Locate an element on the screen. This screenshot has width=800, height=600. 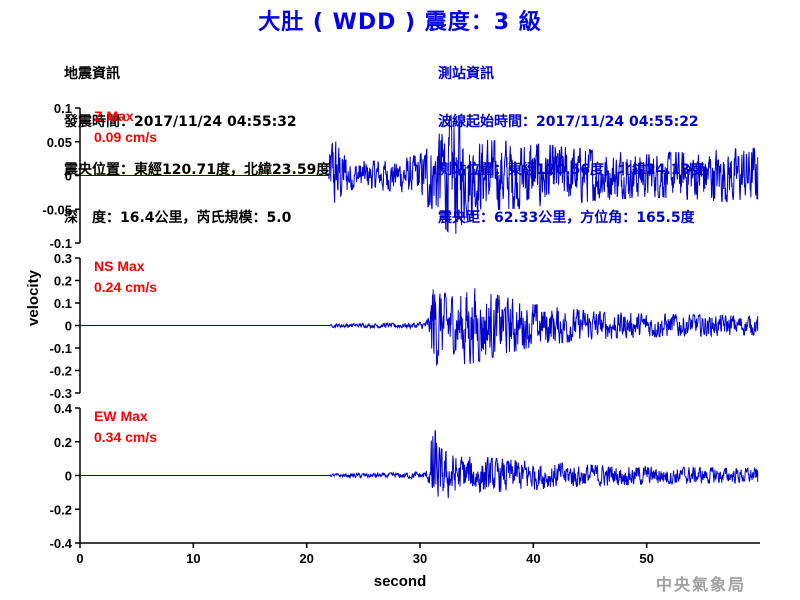
max-label-ns: NS Max is located at coordinates (119, 266).